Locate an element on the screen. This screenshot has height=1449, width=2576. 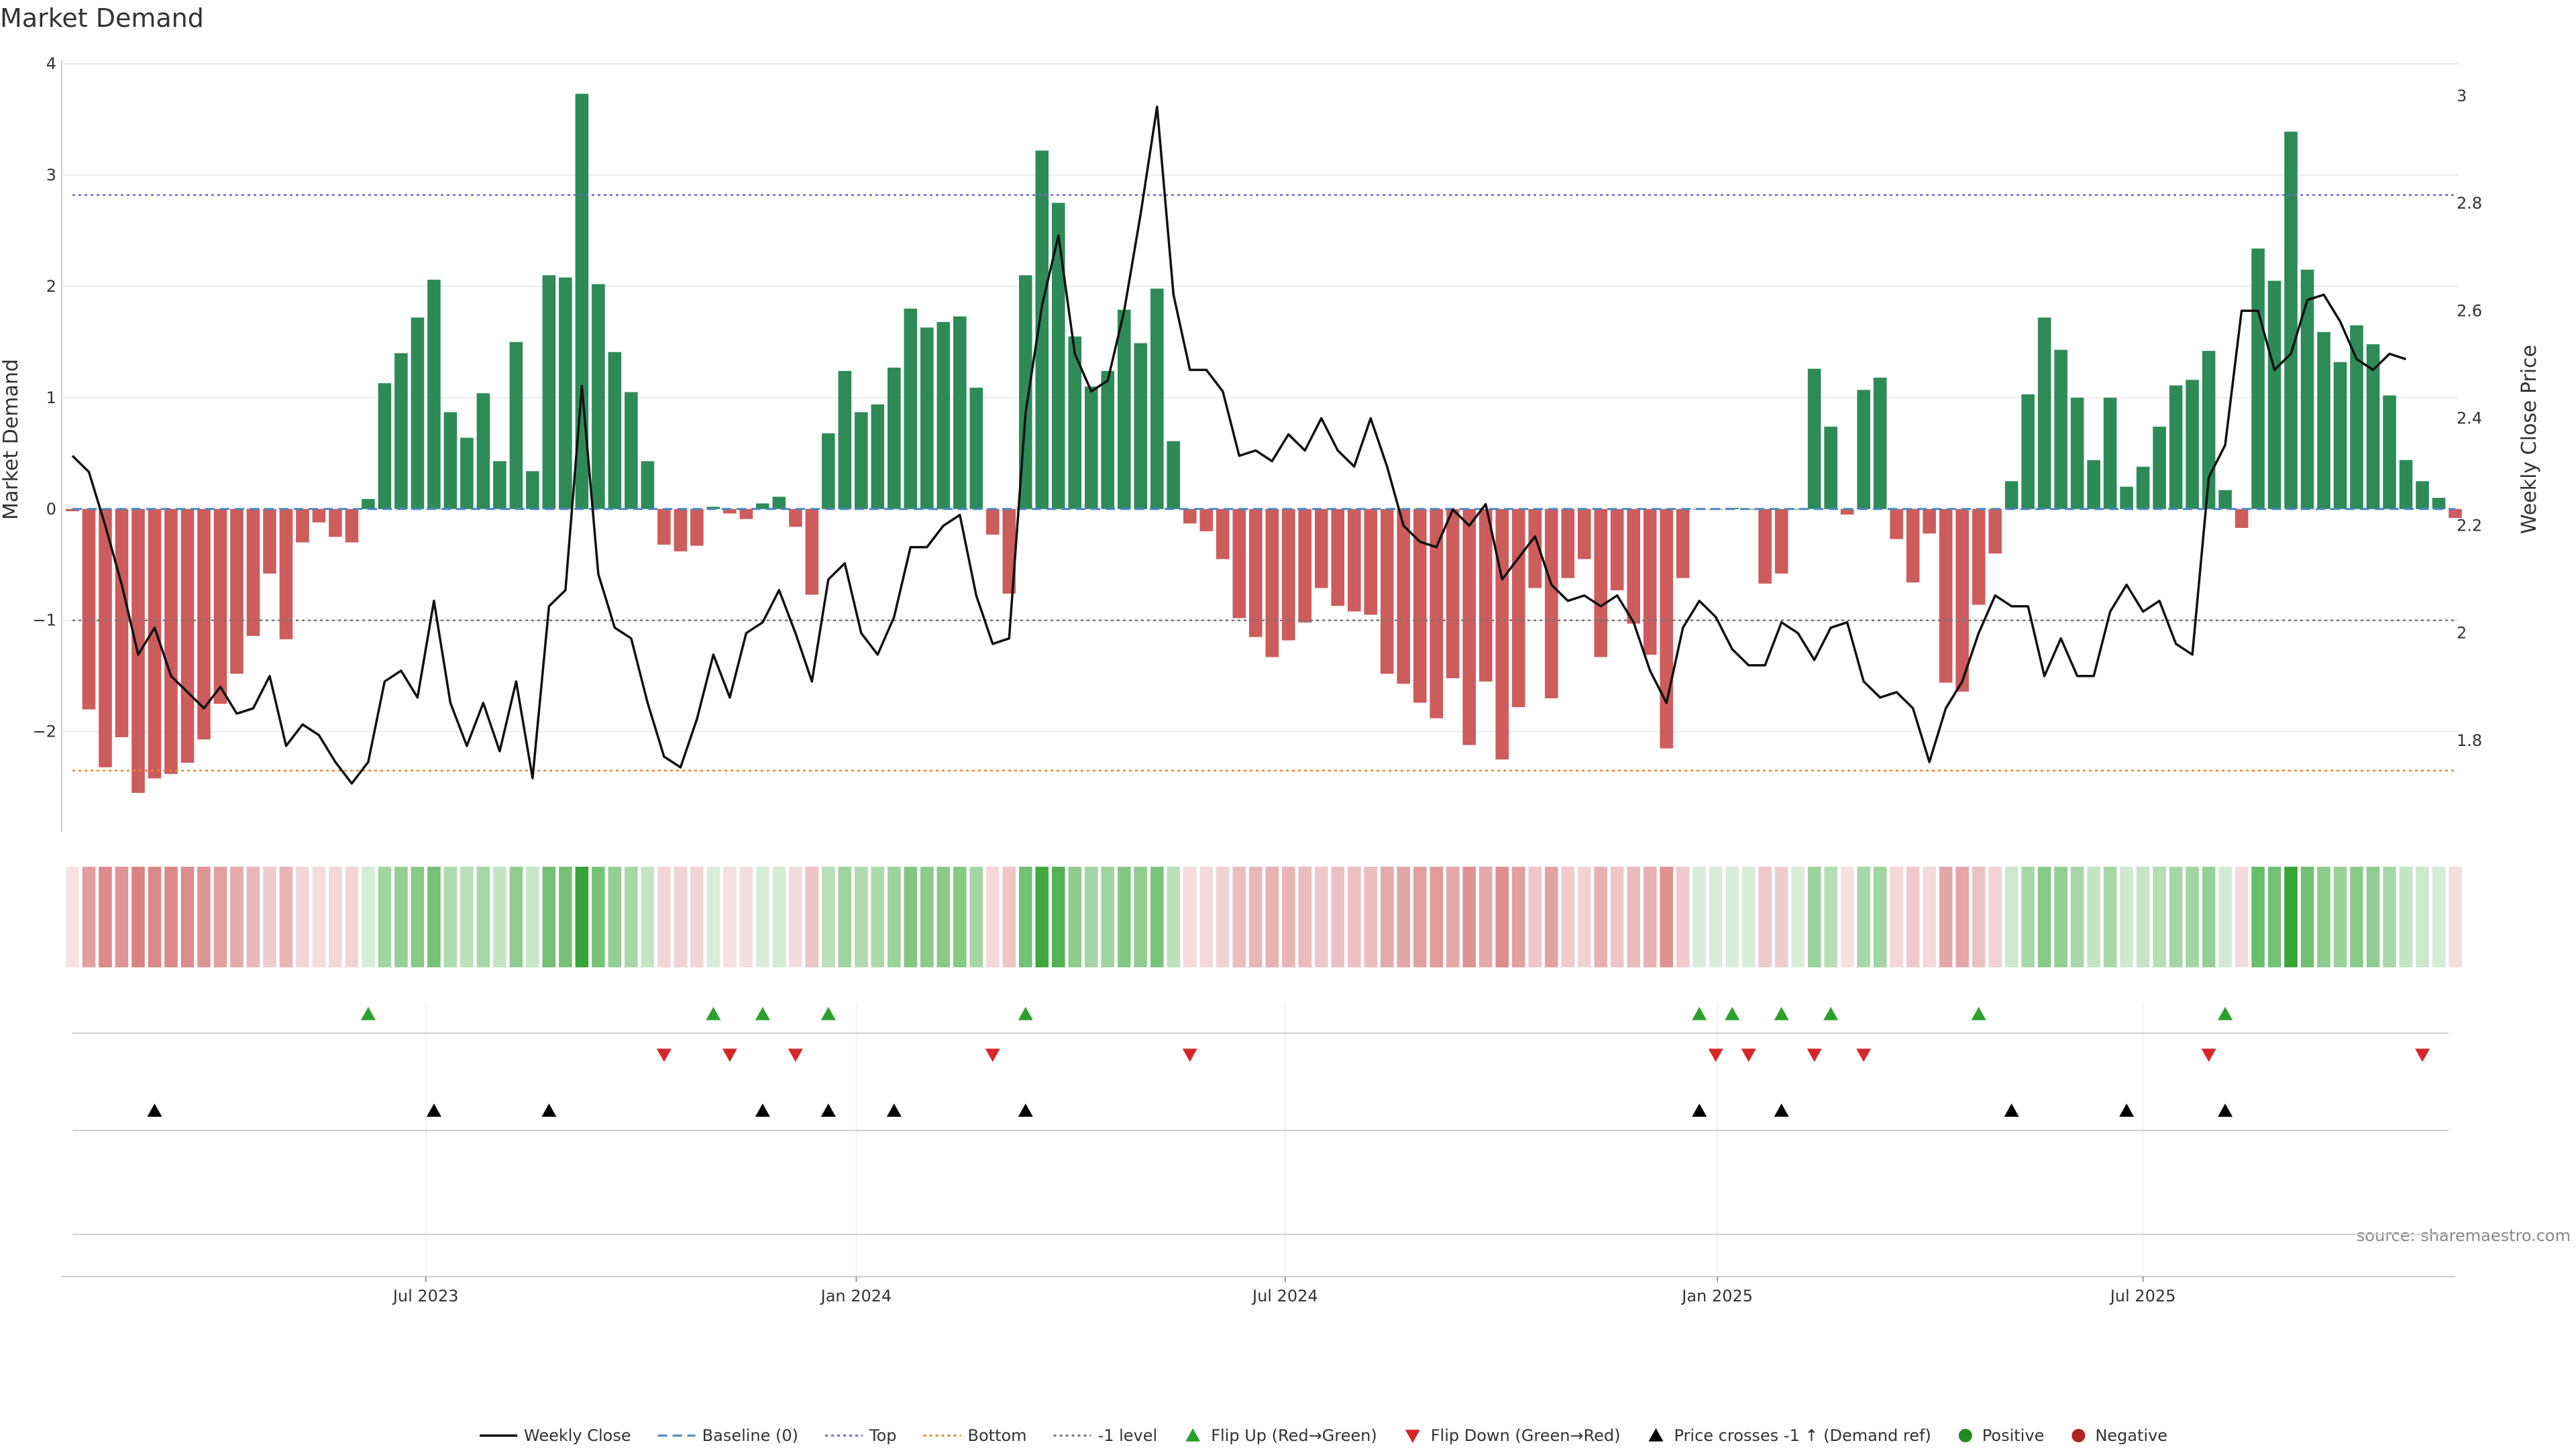
y-tick-label-left: 0 is located at coordinates (51, 509).